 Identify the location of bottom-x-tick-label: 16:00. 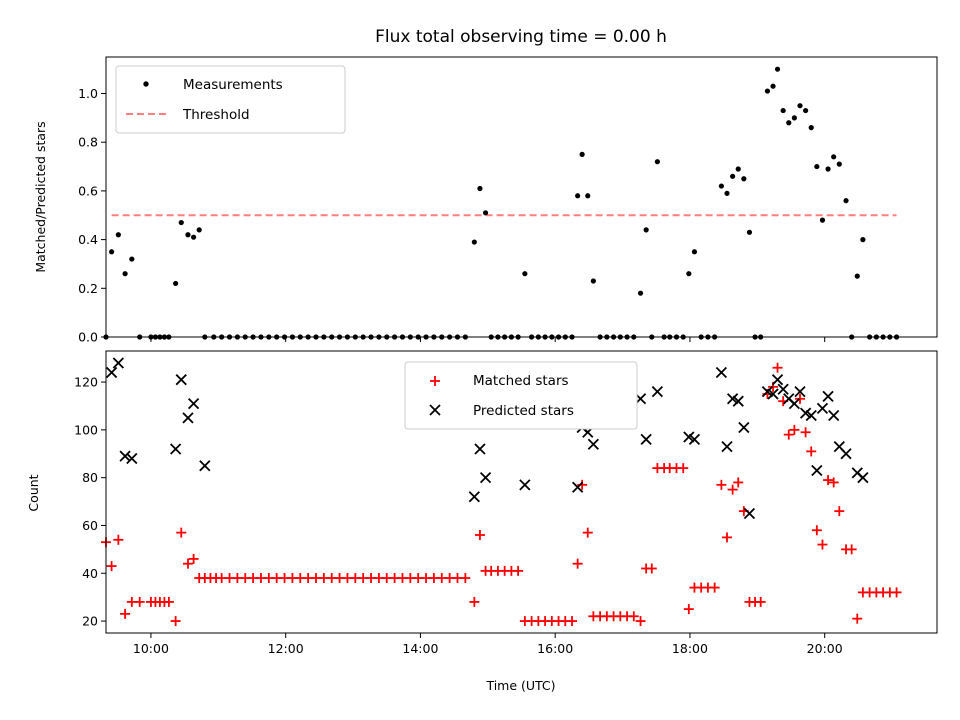
(555, 648).